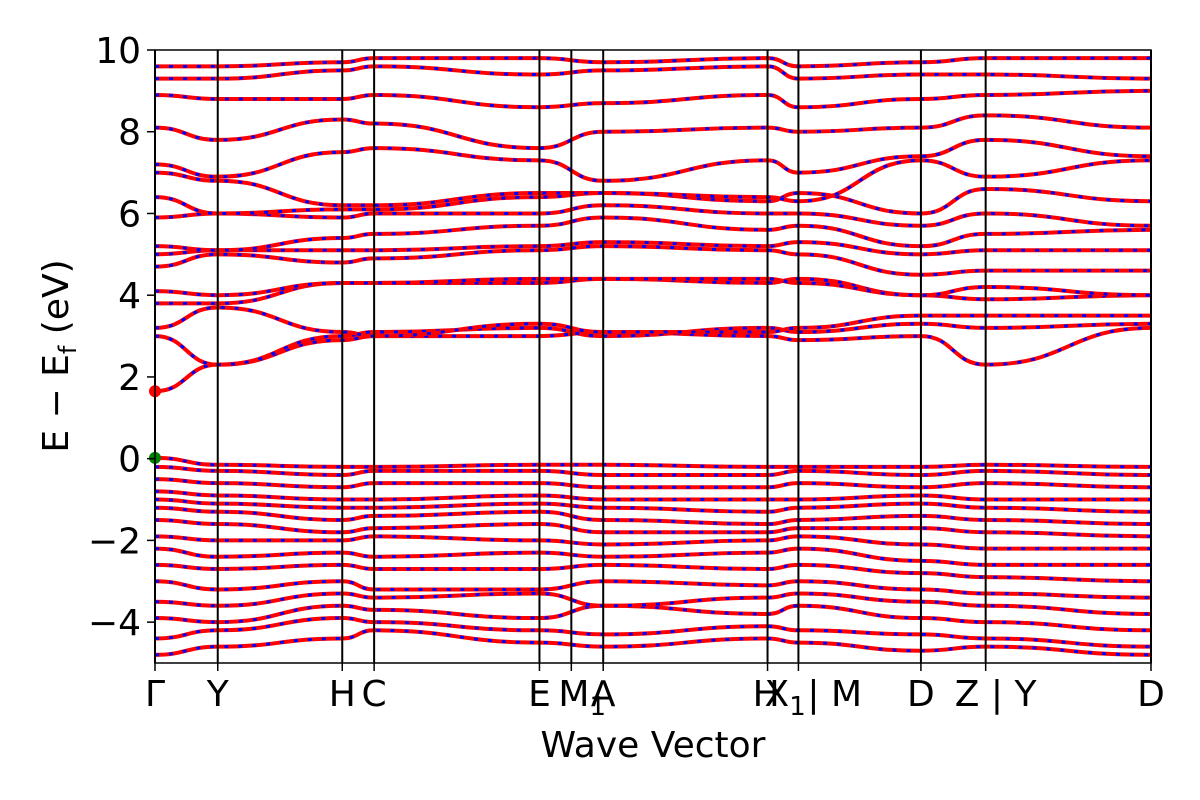 The image size is (1200, 800). Describe the element at coordinates (155, 694) in the screenshot. I see `x-tick-label-0: Γ` at that location.